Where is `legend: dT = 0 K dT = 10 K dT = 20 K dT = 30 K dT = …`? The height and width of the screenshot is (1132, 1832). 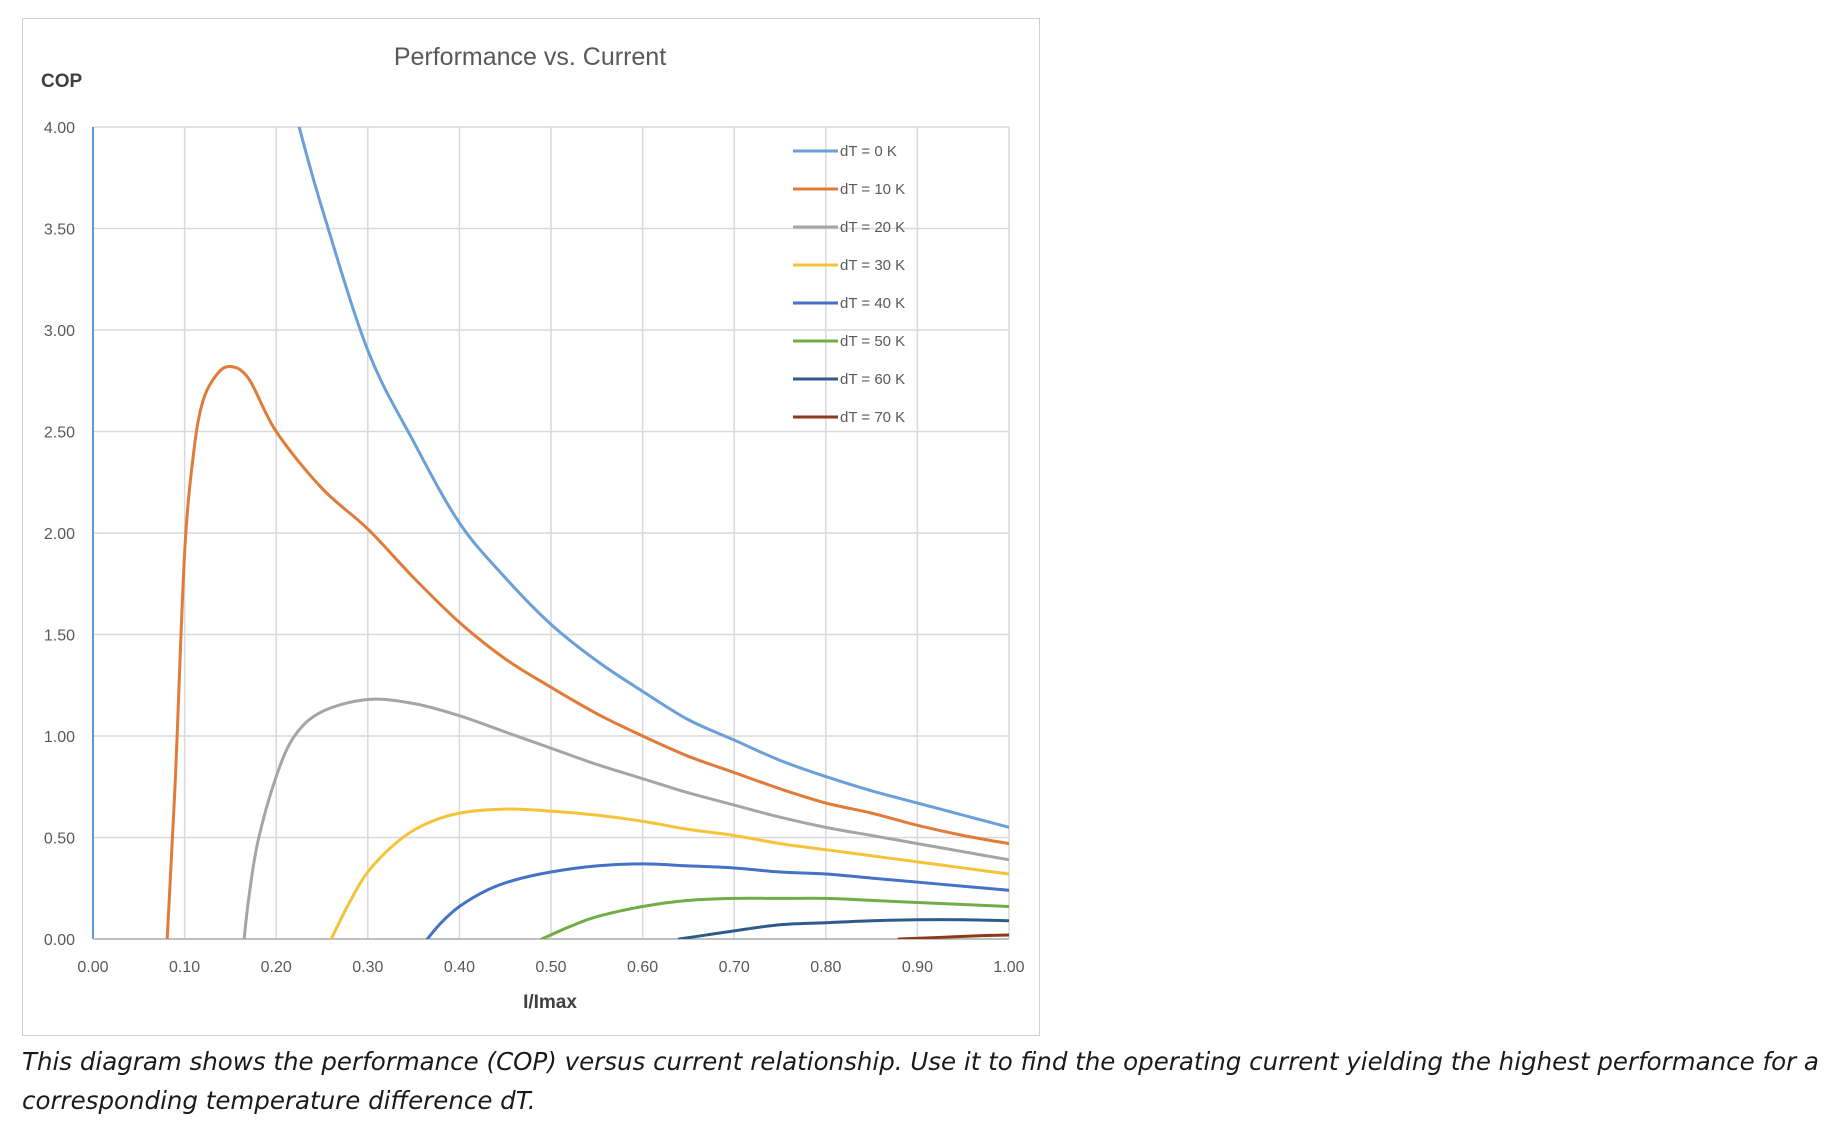
legend: dT = 0 K dT = 10 K dT = 20 K dT = 30 K dT = … is located at coordinates (849, 284).